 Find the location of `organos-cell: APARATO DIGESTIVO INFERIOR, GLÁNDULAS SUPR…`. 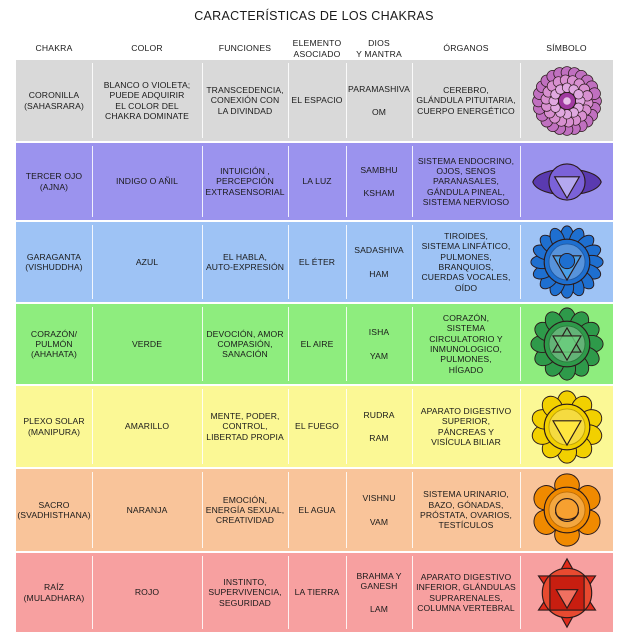

organos-cell: APARATO DIGESTIVO INFERIOR, GLÁNDULAS SUPR… is located at coordinates (466, 592).